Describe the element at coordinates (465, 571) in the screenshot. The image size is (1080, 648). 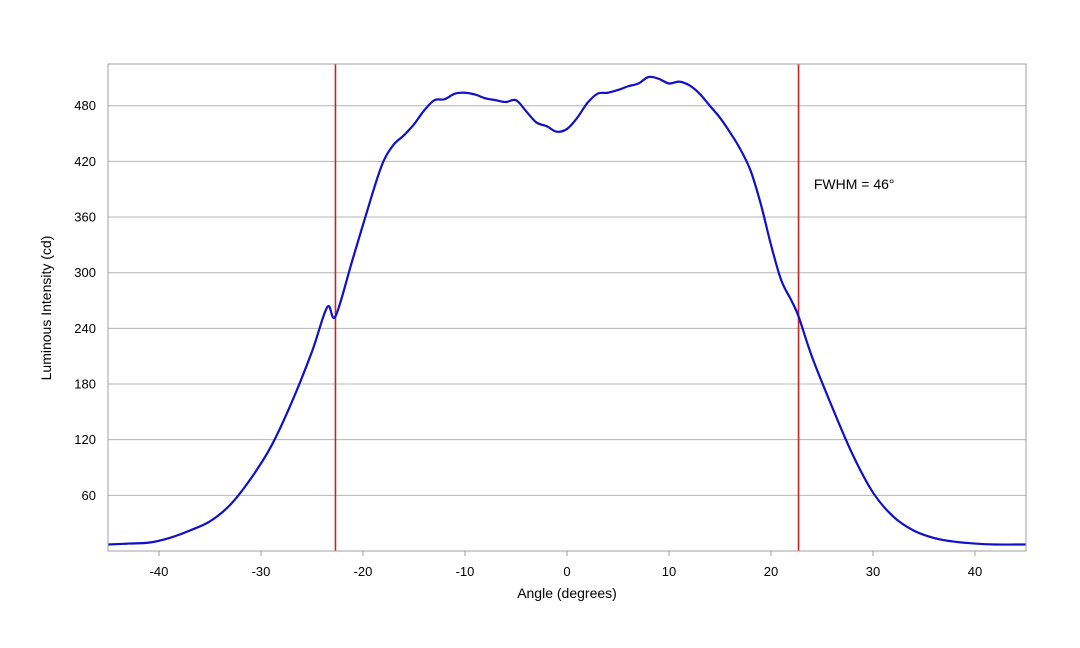
I see `x-tick-label: -10` at that location.